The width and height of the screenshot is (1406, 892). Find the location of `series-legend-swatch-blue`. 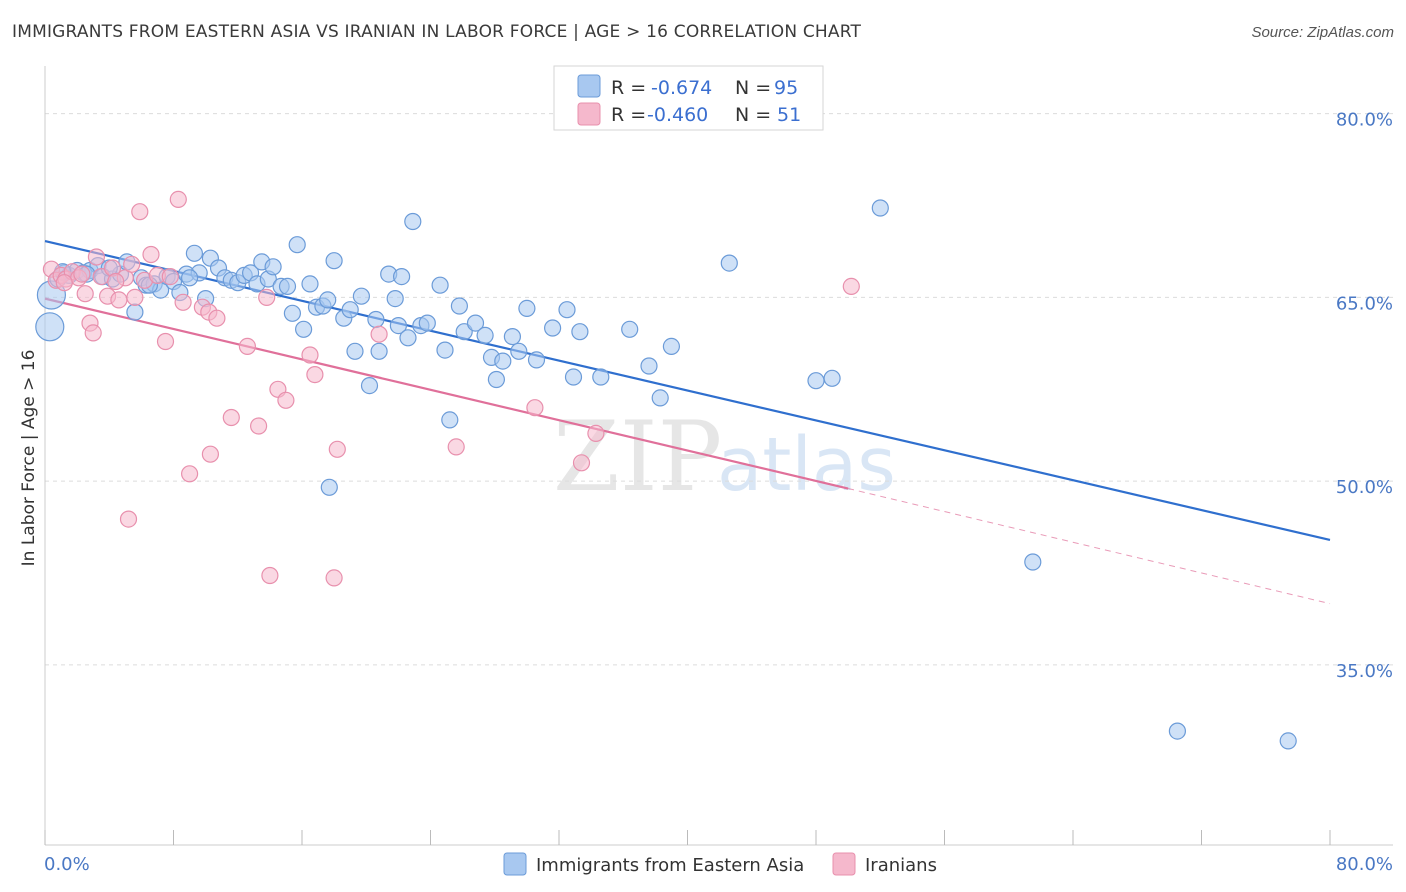

series-legend-swatch-blue is located at coordinates (515, 864).